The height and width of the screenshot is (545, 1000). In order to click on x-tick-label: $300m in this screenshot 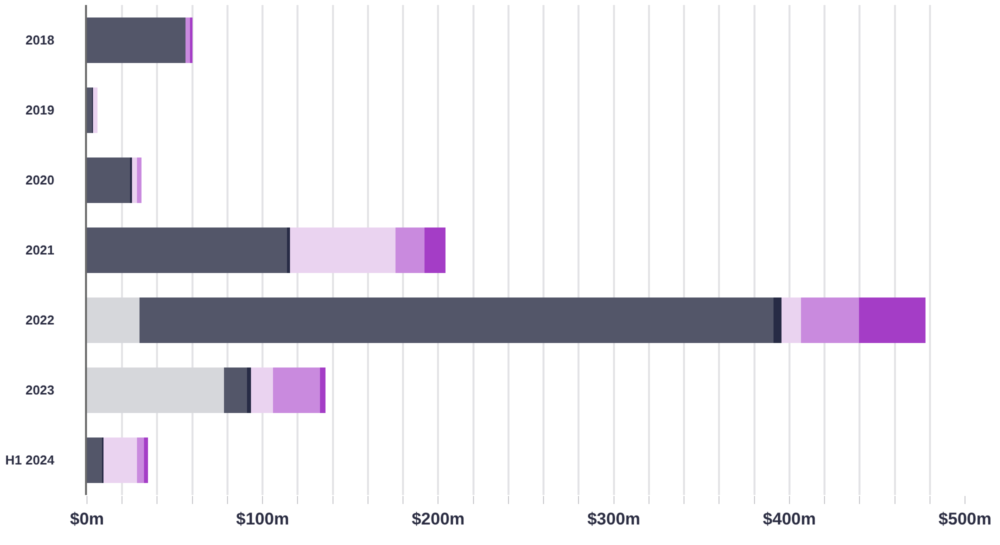, I will do `click(613, 518)`.